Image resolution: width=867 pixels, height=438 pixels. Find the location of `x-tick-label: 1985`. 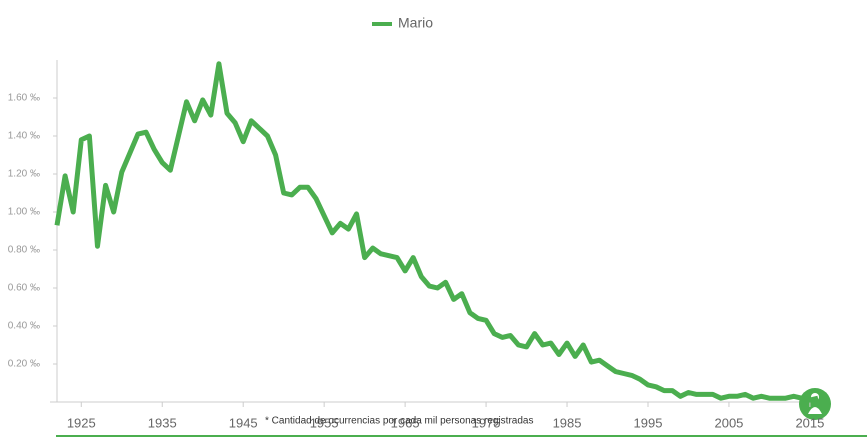

x-tick-label: 1985 is located at coordinates (567, 422).